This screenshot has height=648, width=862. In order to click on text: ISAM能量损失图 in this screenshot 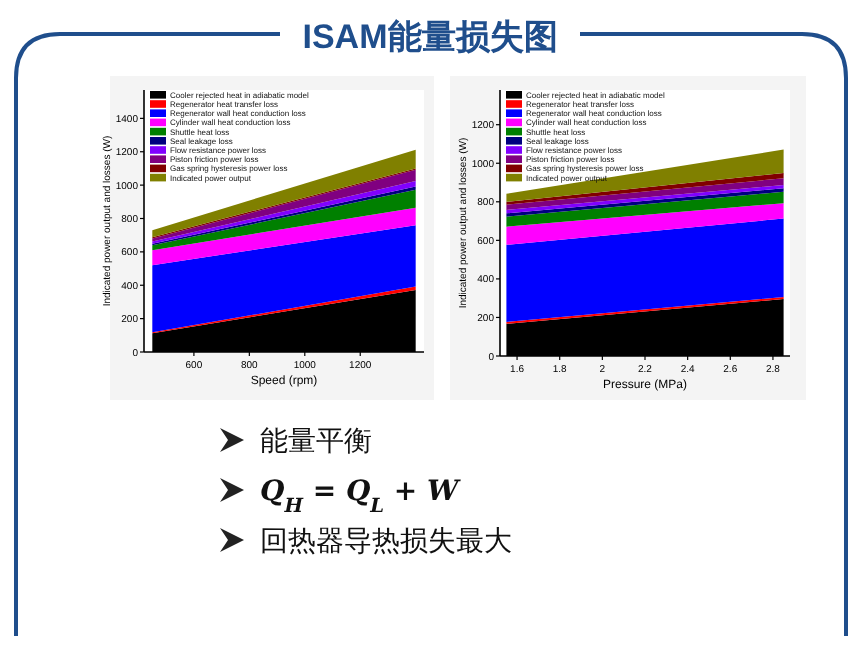, I will do `click(430, 37)`.